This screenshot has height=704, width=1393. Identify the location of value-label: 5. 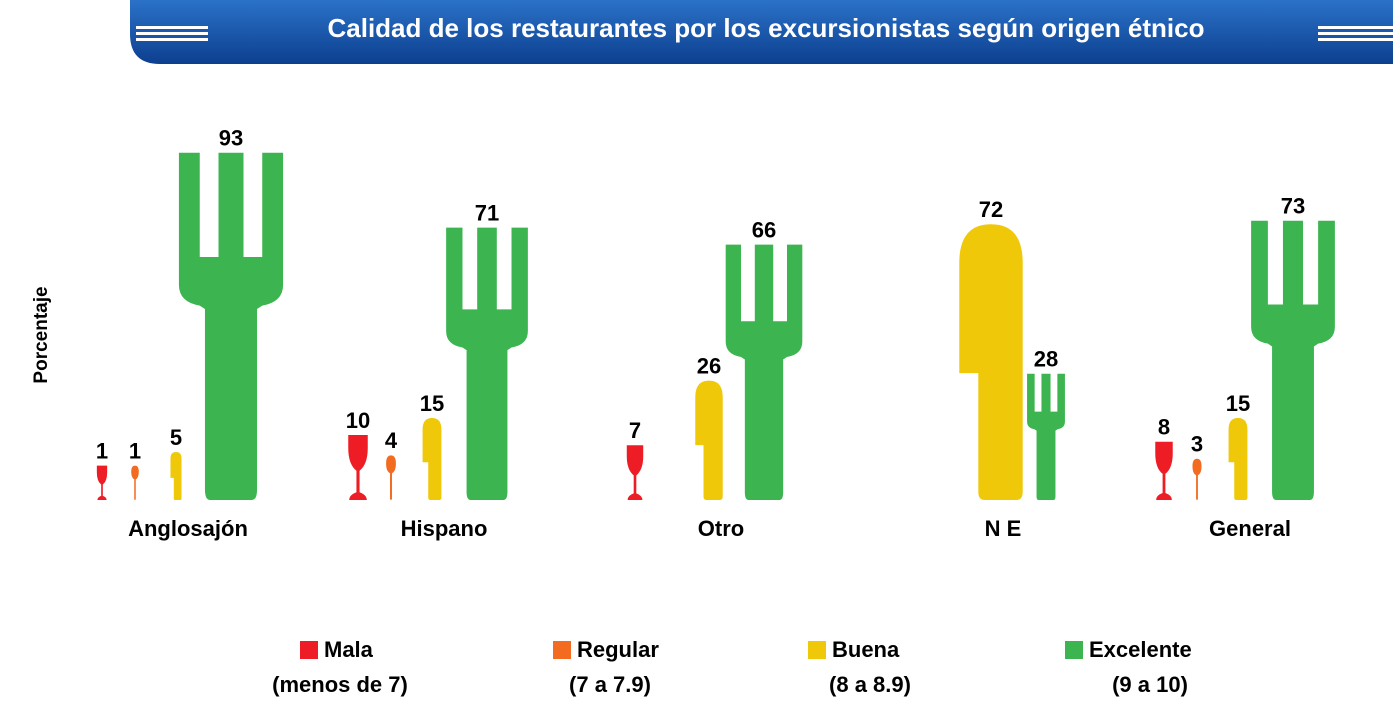
(176, 437).